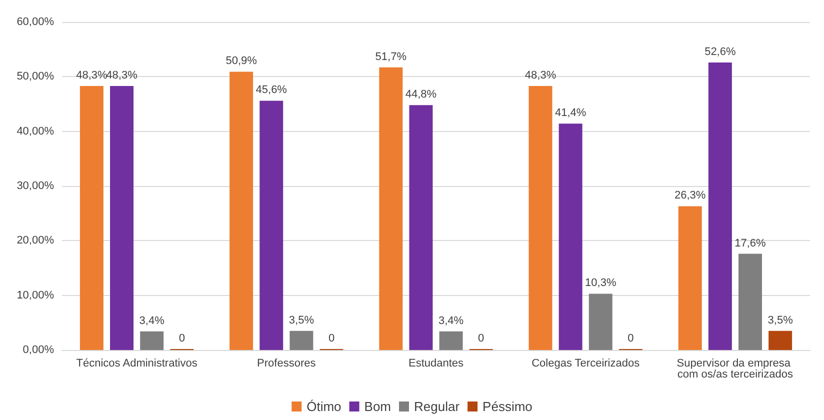  What do you see at coordinates (570, 113) in the screenshot?
I see `data-label: 41,4%` at bounding box center [570, 113].